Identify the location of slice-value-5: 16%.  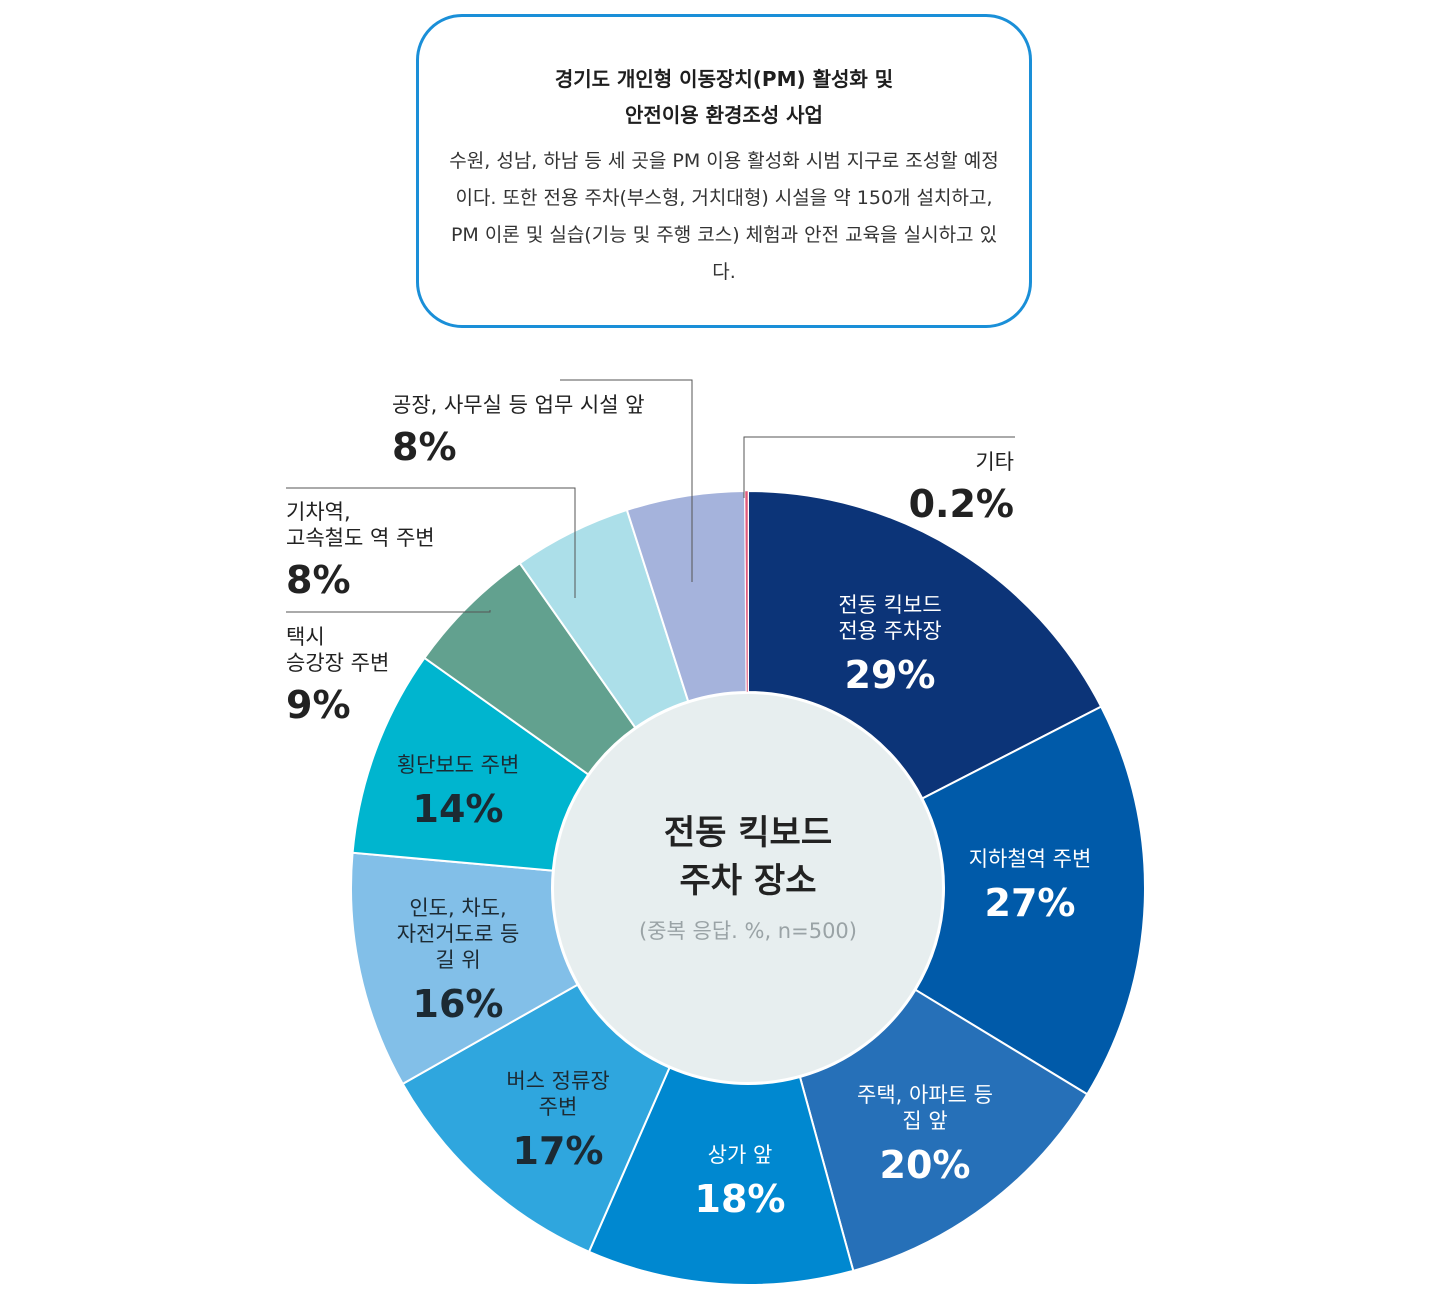
(458, 1004).